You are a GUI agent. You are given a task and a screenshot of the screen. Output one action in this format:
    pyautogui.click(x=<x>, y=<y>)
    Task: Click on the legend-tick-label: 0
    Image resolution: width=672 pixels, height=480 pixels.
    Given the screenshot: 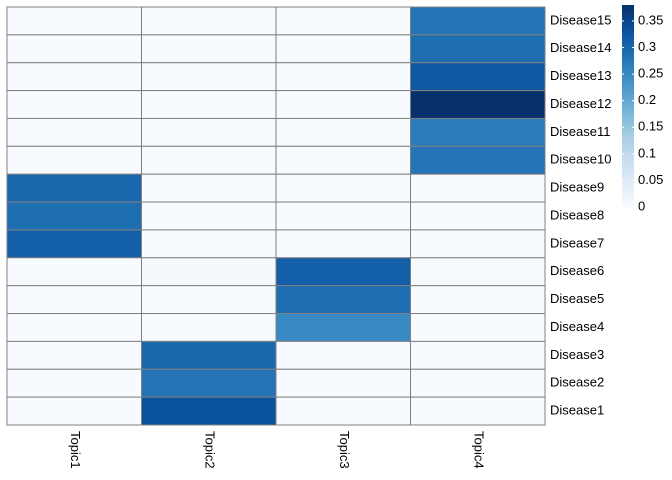 What is the action you would take?
    pyautogui.click(x=641, y=205)
    